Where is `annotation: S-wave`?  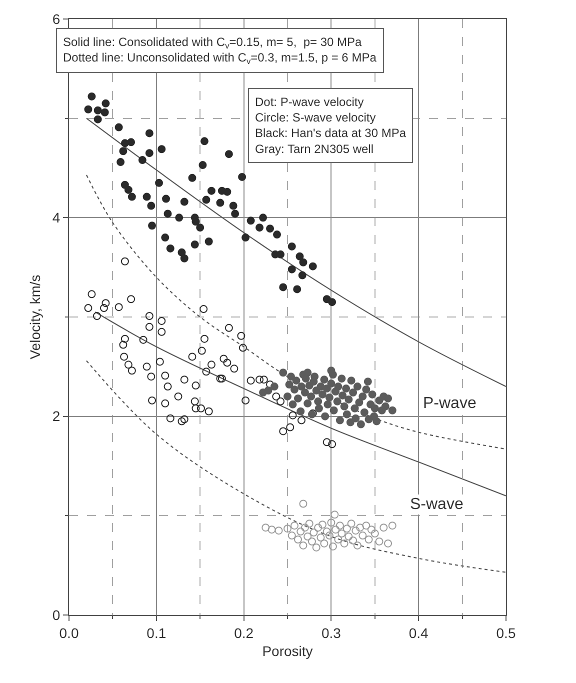
annotation: S-wave is located at coordinates (437, 504).